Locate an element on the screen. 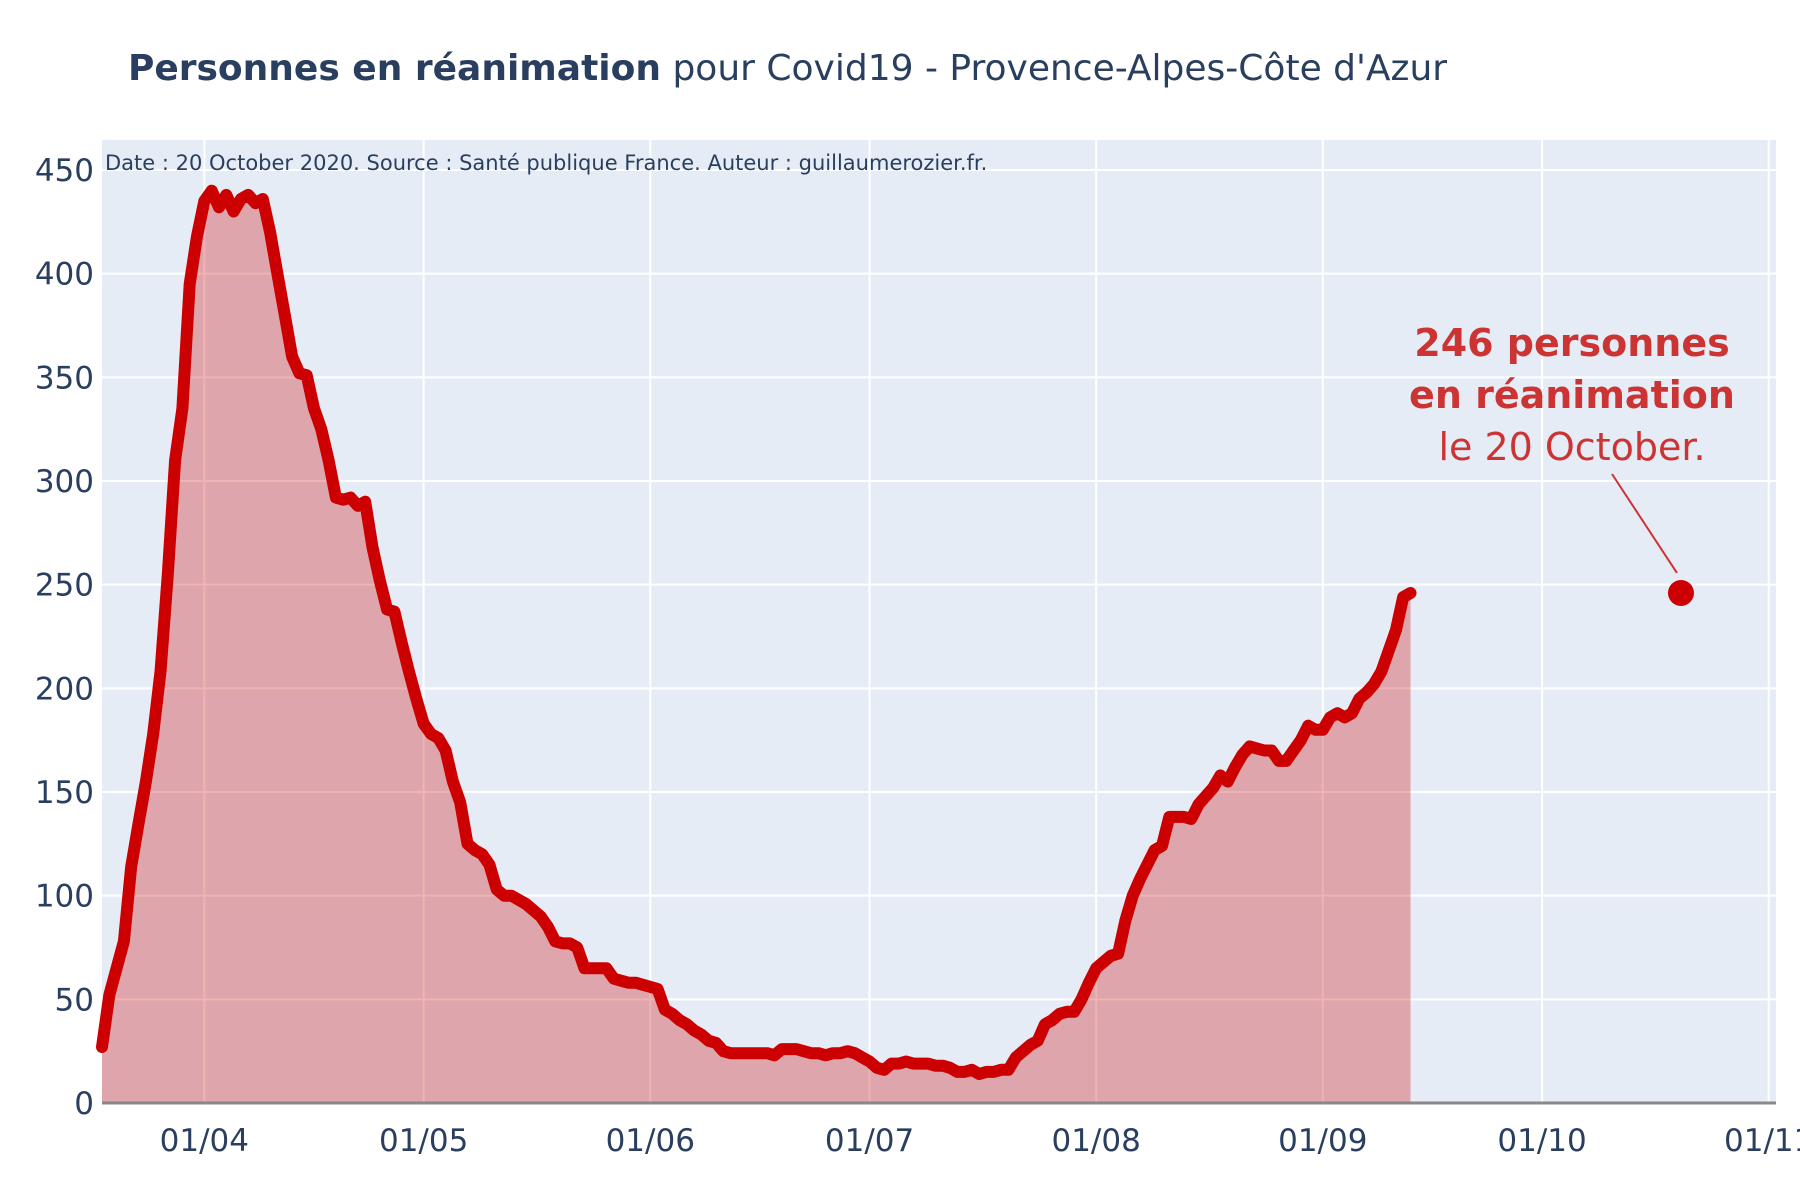 Image resolution: width=1800 pixels, height=1200 pixels. annotation-arrow is located at coordinates (1644, 523).